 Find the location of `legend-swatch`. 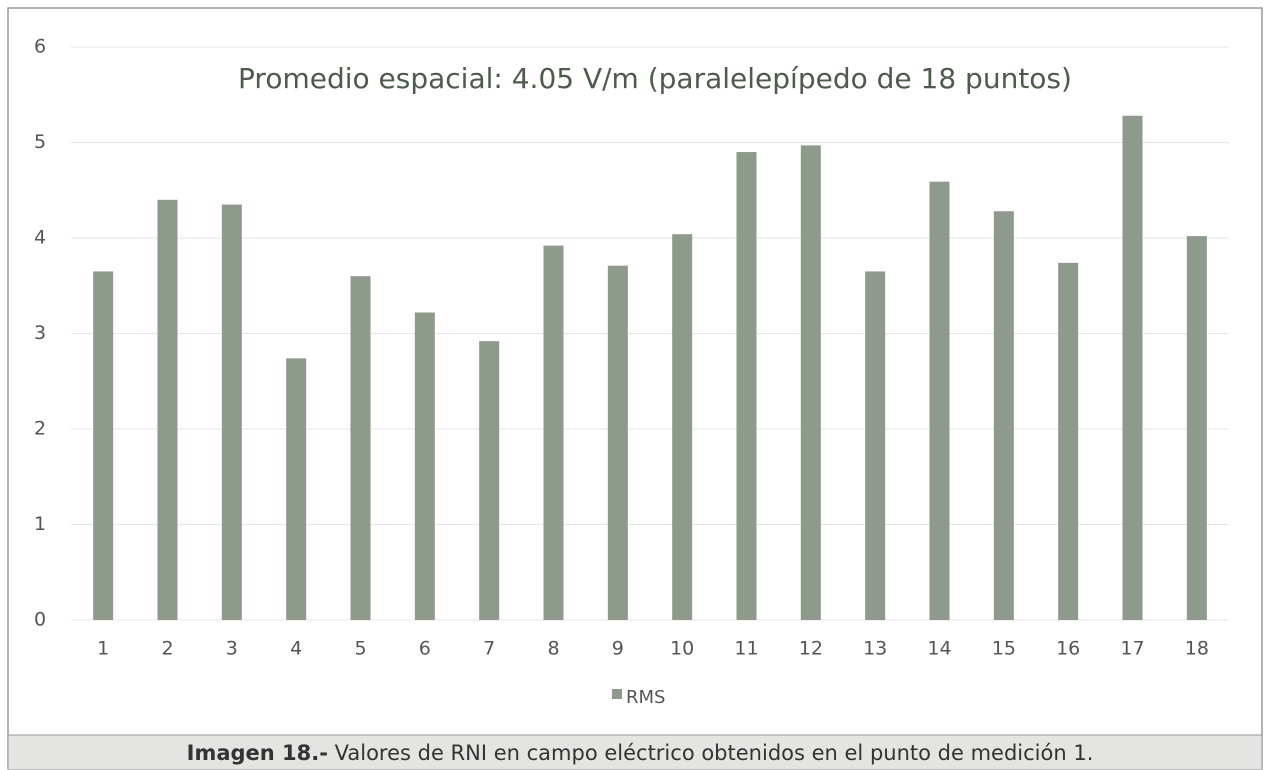

legend-swatch is located at coordinates (617, 694).